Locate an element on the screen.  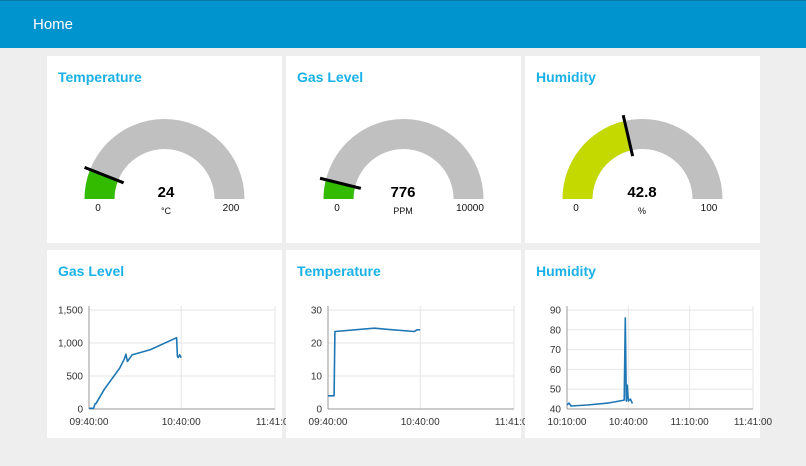
gas-level-gauge-card: Gas Level 776 PPM 0 10000 is located at coordinates (403, 149).